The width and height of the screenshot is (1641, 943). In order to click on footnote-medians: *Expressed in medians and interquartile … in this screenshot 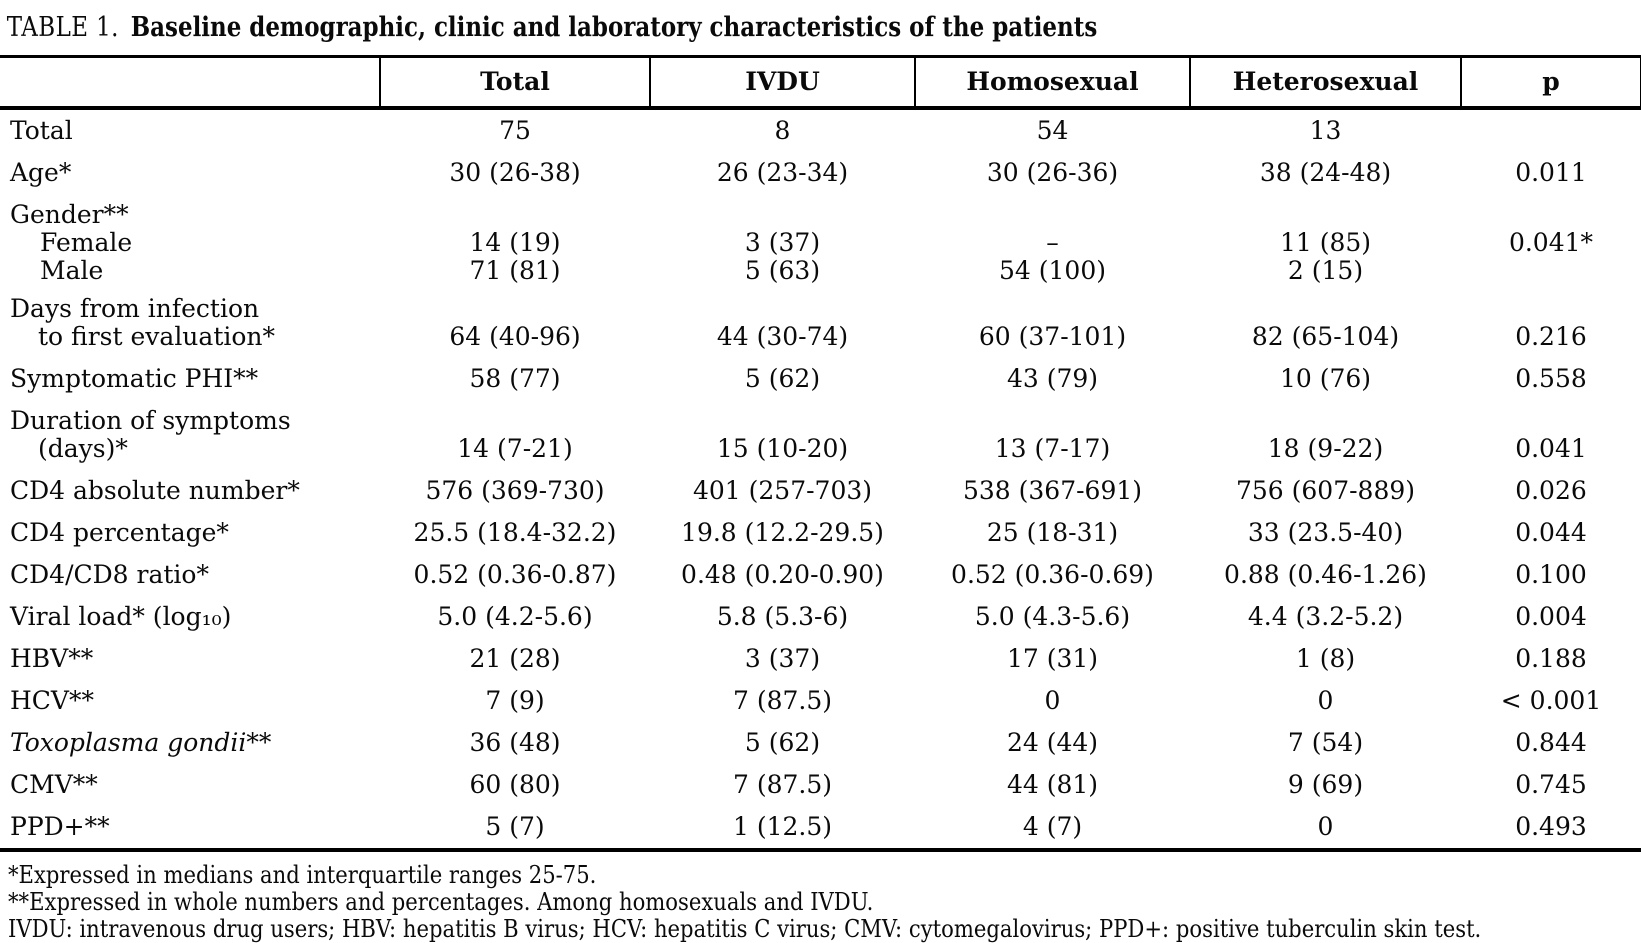, I will do `click(302, 875)`.